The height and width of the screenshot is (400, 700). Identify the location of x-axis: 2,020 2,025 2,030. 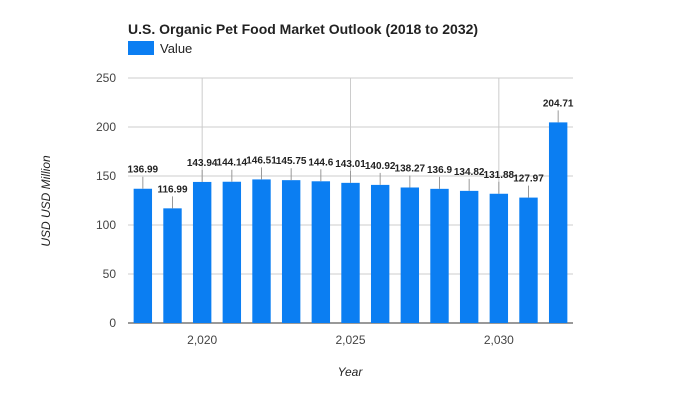
(350, 340).